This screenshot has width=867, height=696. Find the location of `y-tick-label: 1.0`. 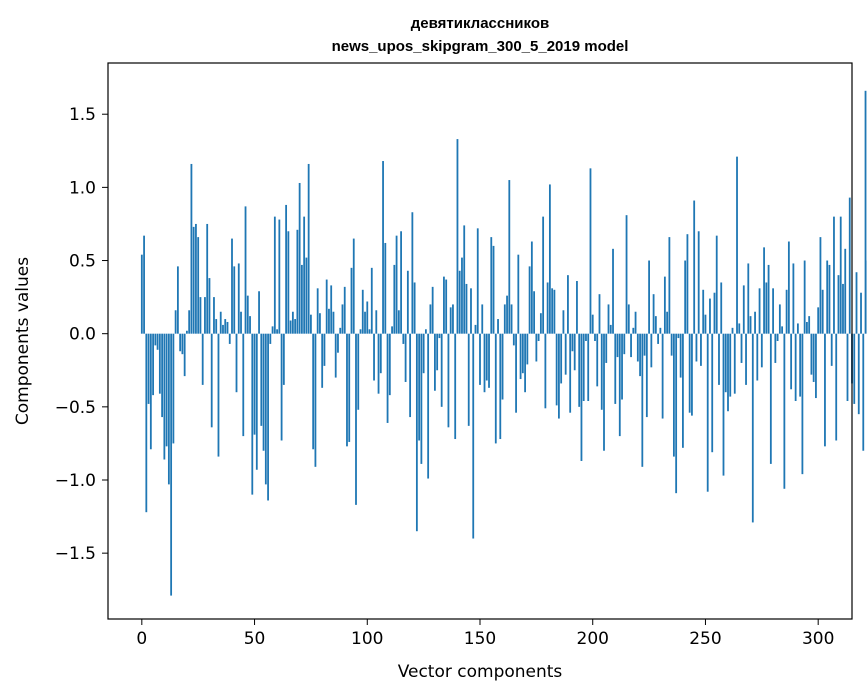

y-tick-label: 1.0 is located at coordinates (82, 188).